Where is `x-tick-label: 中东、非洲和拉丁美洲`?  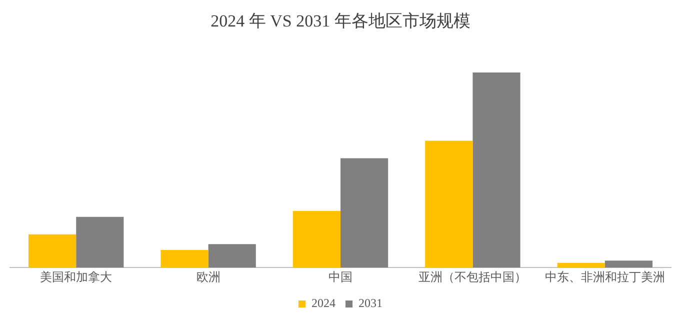 x-tick-label: 中东、非洲和拉丁美洲 is located at coordinates (604, 277).